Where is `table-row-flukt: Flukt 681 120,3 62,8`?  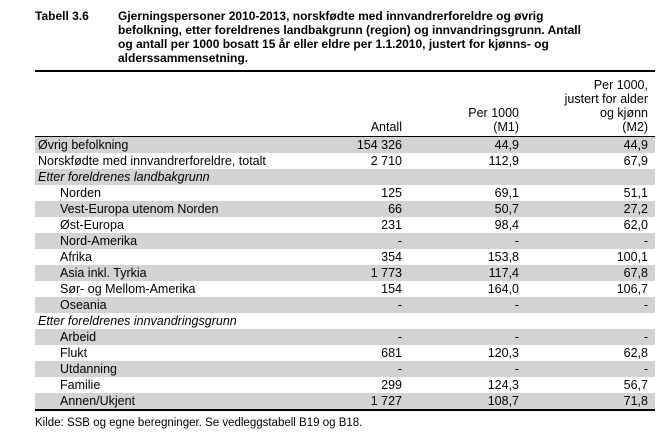 table-row-flukt: Flukt 681 120,3 62,8 is located at coordinates (345, 353).